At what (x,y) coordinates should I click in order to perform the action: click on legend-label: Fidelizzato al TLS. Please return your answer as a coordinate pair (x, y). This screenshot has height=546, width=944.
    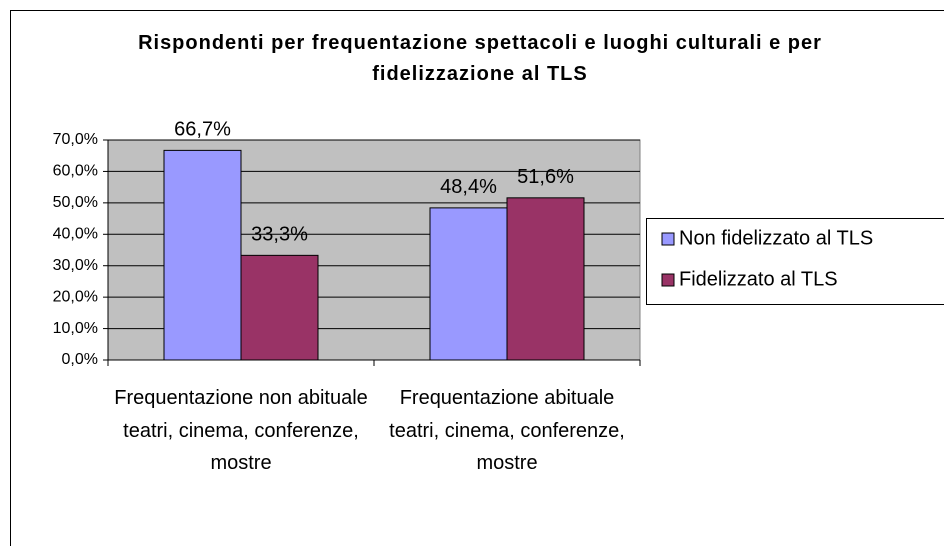
    Looking at the image, I should click on (758, 279).